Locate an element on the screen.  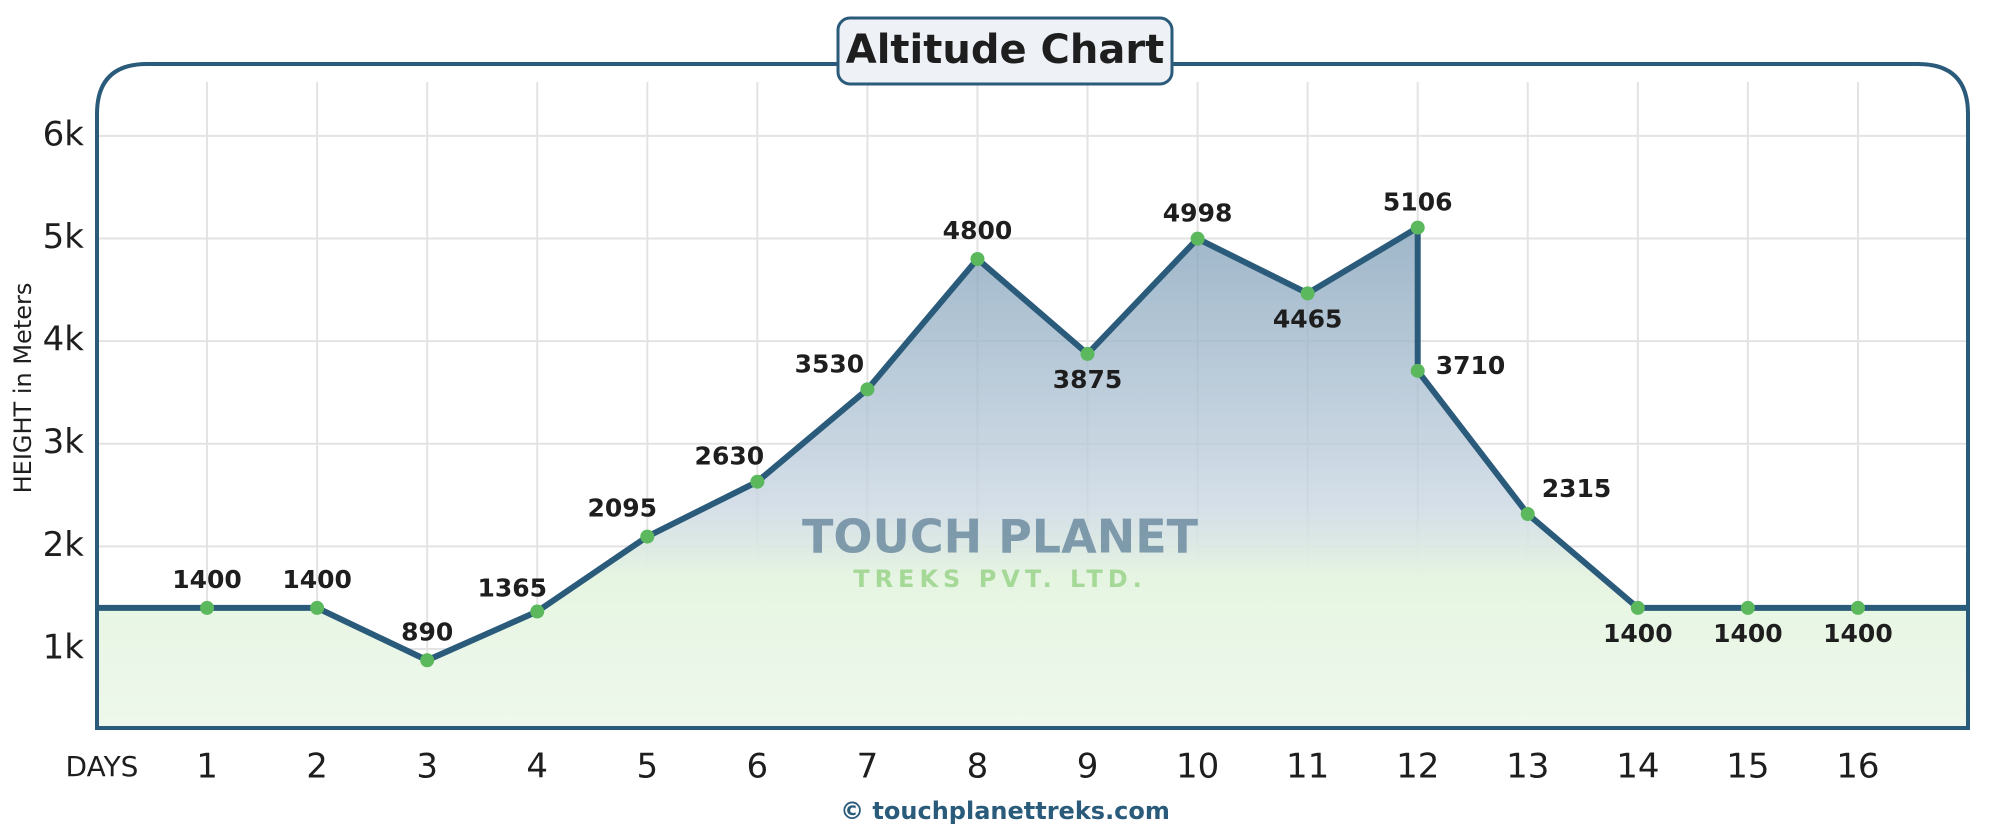
x-tick-label: 12 is located at coordinates (1417, 767).